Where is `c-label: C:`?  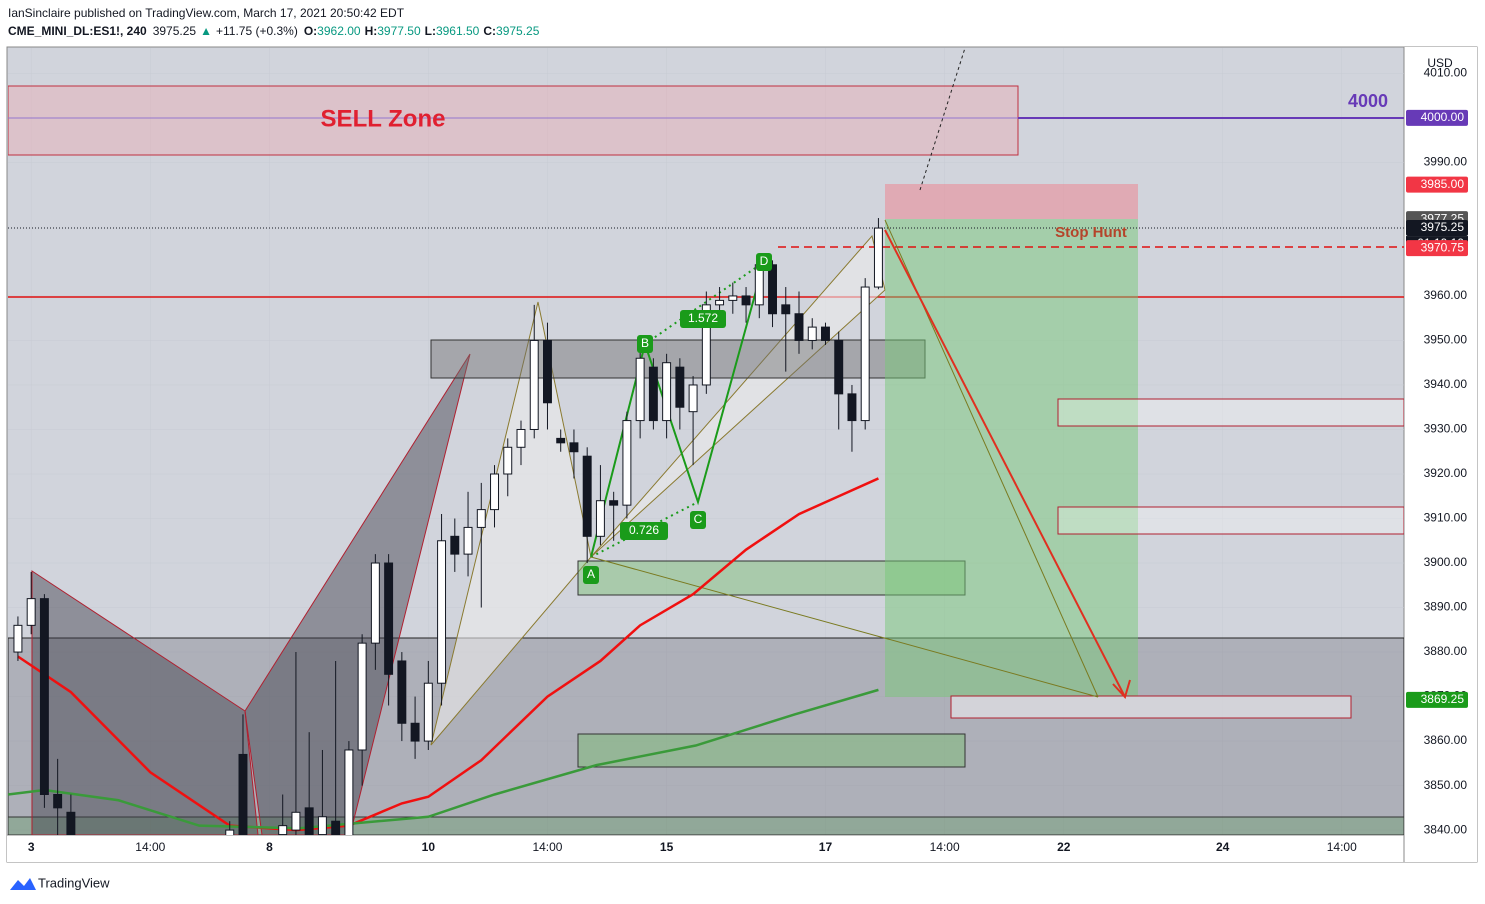
c-label: C: is located at coordinates (489, 31).